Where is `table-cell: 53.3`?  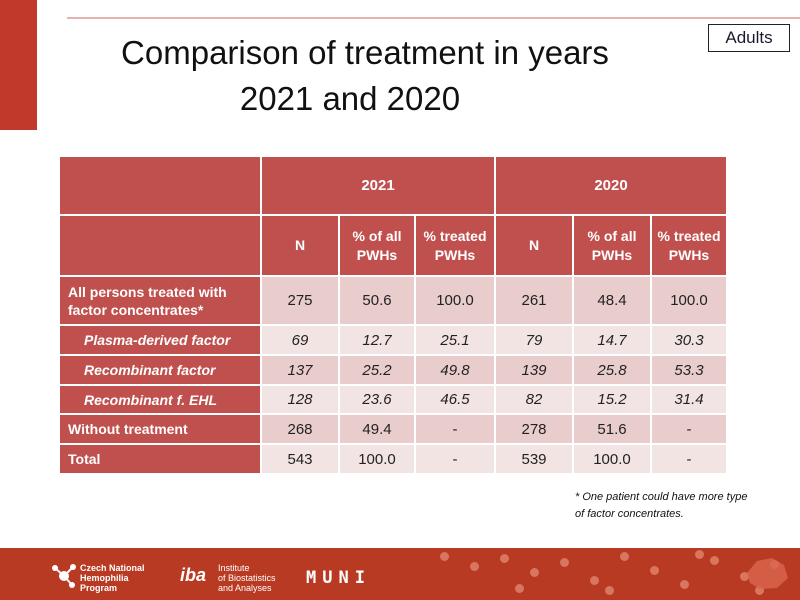
table-cell: 53.3 is located at coordinates (689, 370).